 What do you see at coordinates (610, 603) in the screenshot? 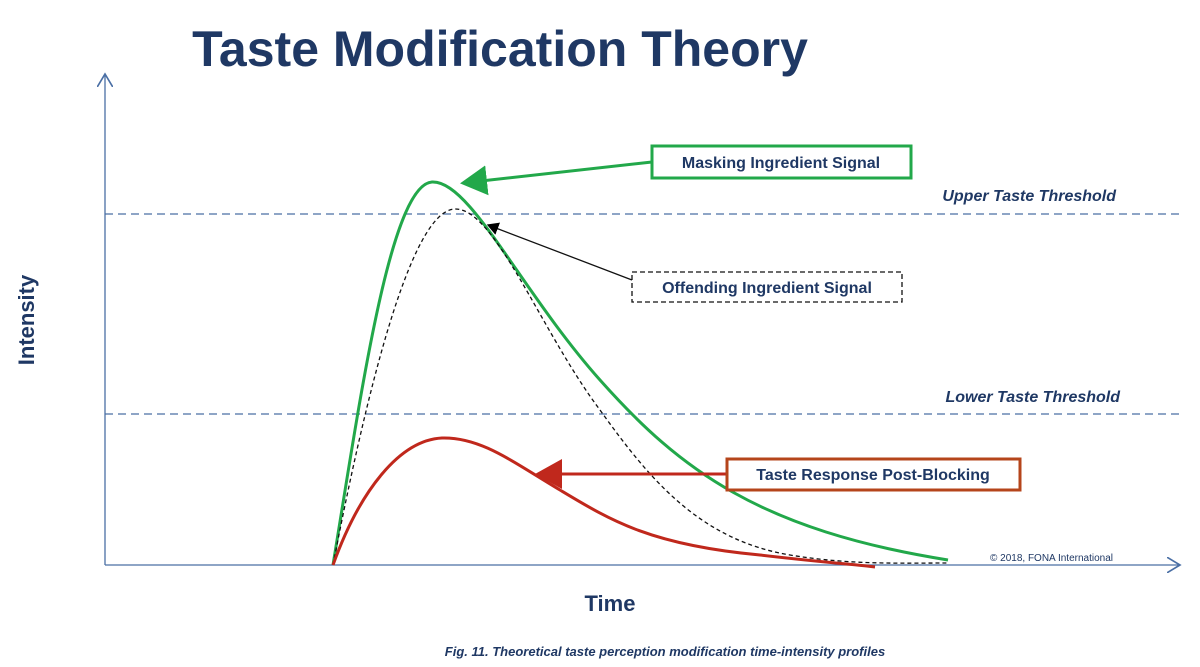
I see `x-axis-label: Time` at bounding box center [610, 603].